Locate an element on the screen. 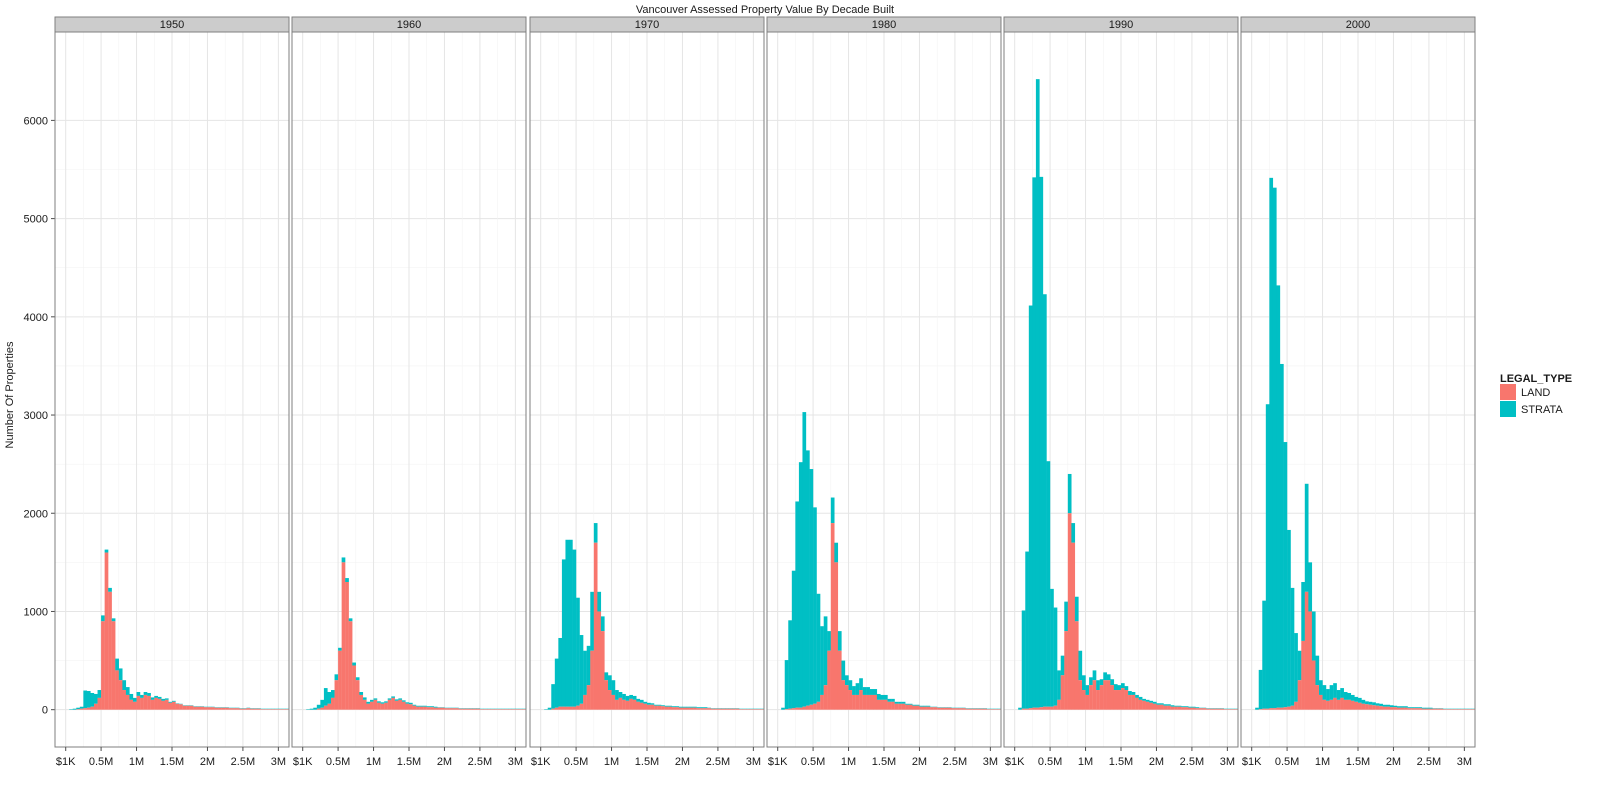 The image size is (1600, 800). y-tick-label: 1000 is located at coordinates (36, 612).